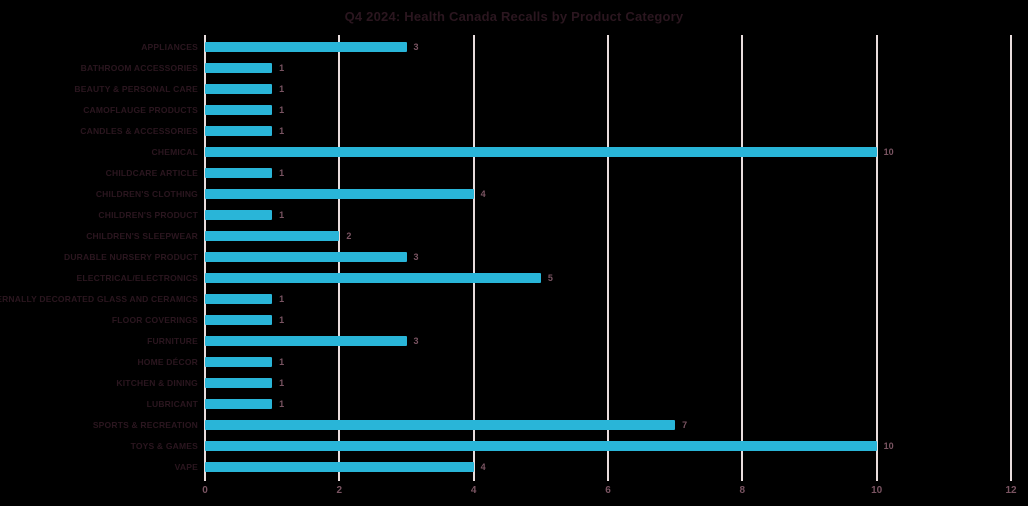  What do you see at coordinates (542, 89) in the screenshot?
I see `chart-row: BEAUTY & PERSONAL CARE 1` at bounding box center [542, 89].